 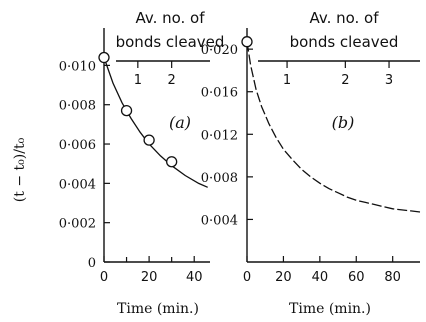 What do you see at coordinates (77, 106) in the screenshot?
I see `panel-a-y-tick-label: 0·008` at bounding box center [77, 106].